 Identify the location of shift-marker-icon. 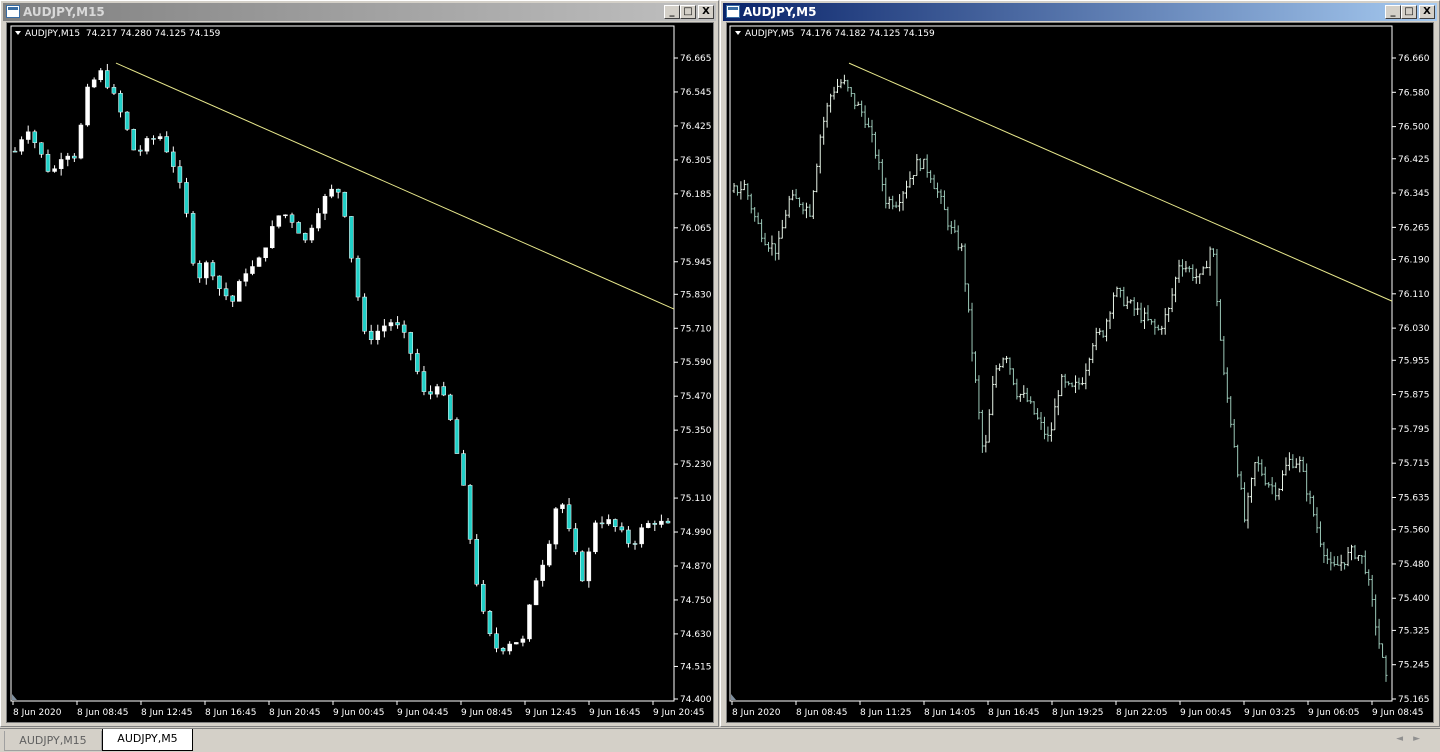
(733, 697).